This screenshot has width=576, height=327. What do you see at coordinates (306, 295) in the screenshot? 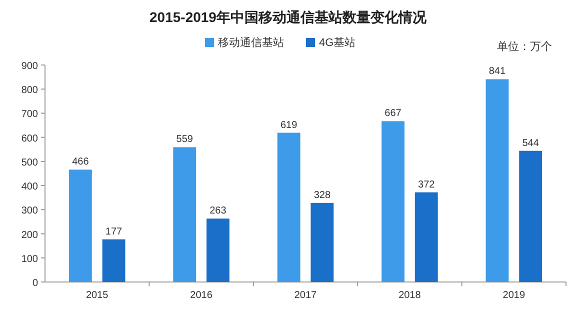
I see `x-tick-label: 2017` at bounding box center [306, 295].